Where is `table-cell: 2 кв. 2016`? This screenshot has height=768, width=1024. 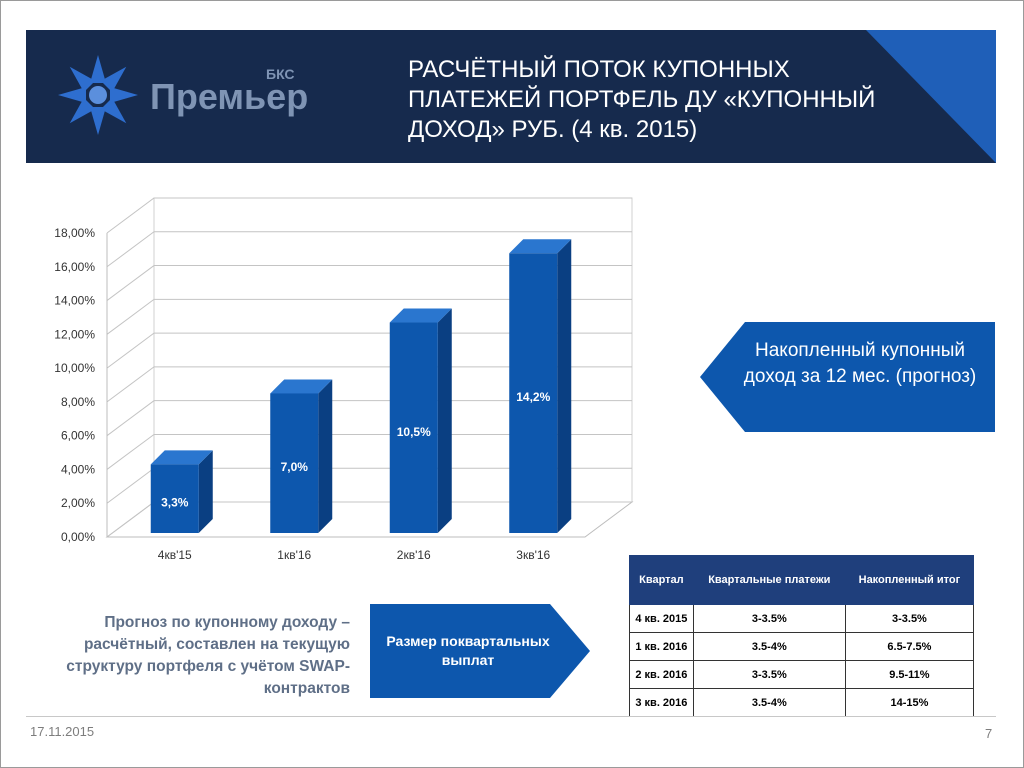 table-cell: 2 кв. 2016 is located at coordinates (661, 674).